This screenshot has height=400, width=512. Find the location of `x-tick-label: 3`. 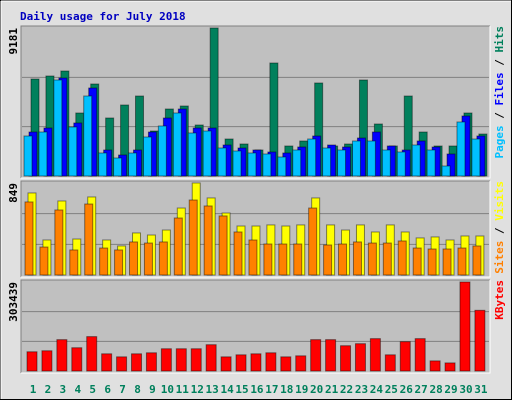

x-tick-label: 3 is located at coordinates (63, 389).